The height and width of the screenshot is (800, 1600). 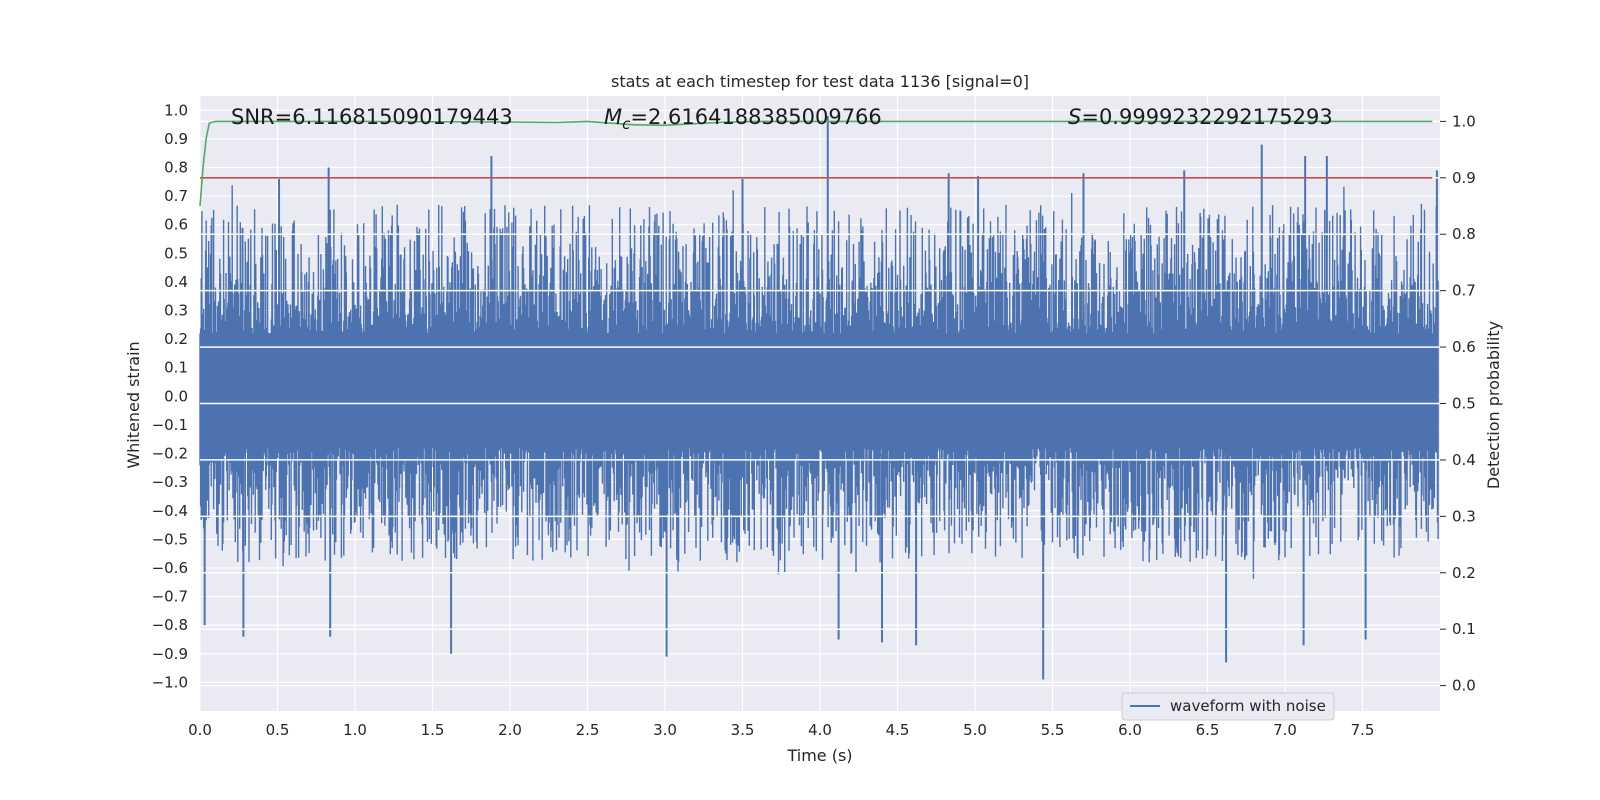 I want to click on y-tick-label: 0.5, so click(x=176, y=253).